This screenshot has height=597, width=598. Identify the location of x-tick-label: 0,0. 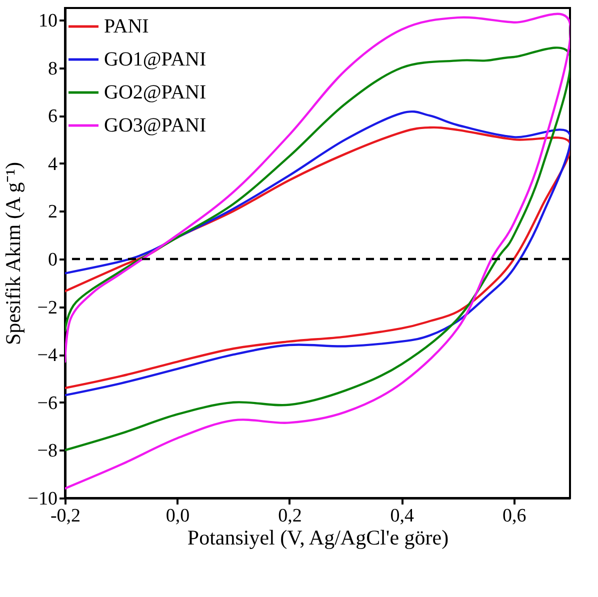
(178, 516).